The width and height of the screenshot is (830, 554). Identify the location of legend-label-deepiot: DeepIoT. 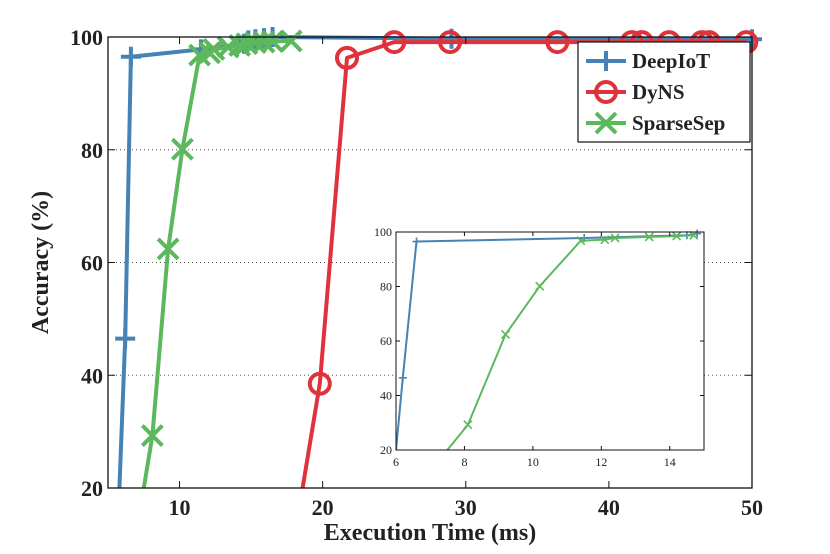
(671, 61).